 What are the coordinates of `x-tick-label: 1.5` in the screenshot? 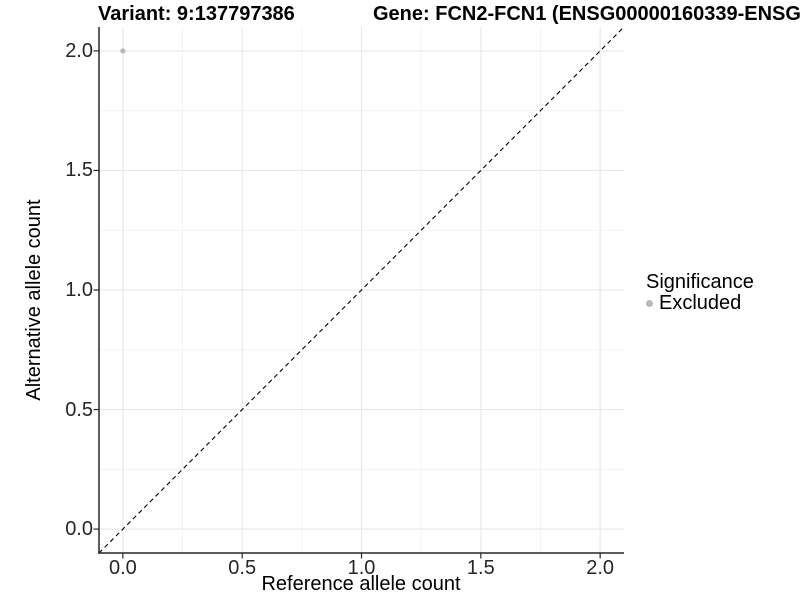 It's located at (480, 568).